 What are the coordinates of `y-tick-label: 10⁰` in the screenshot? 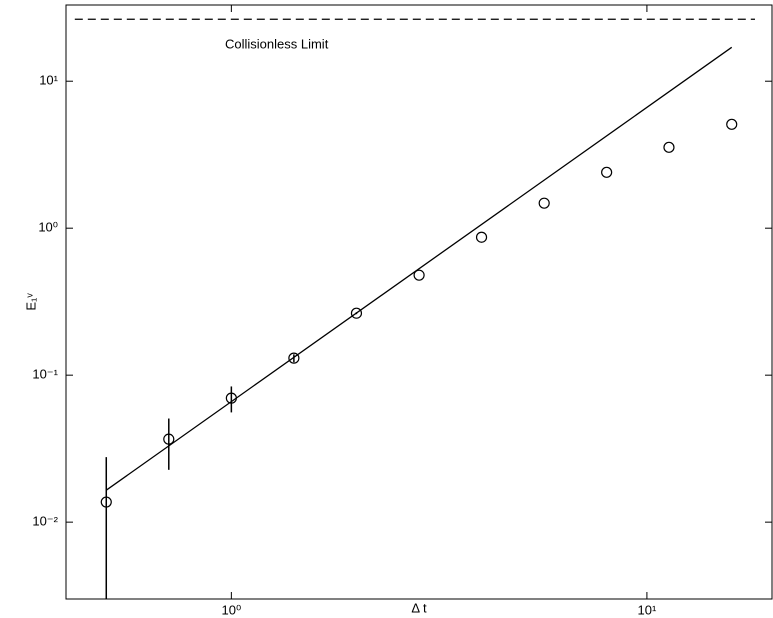 It's located at (48, 227).